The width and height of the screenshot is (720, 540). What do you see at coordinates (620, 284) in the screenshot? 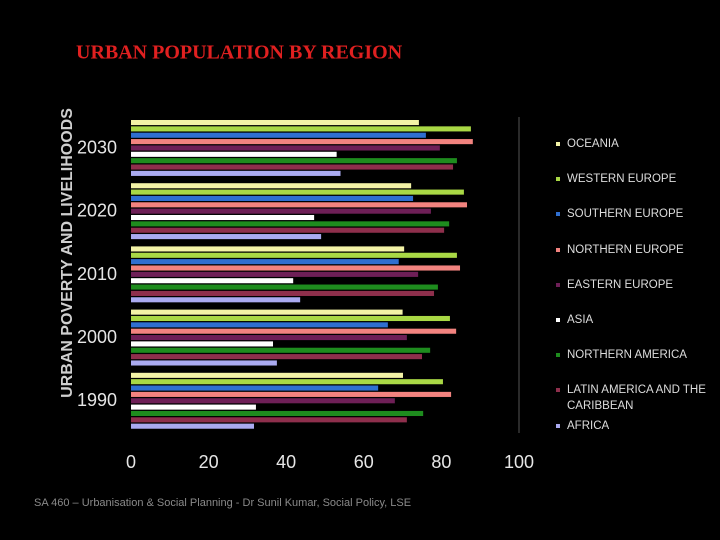
I see `legend-label: EASTERN EUROPE` at bounding box center [620, 284].